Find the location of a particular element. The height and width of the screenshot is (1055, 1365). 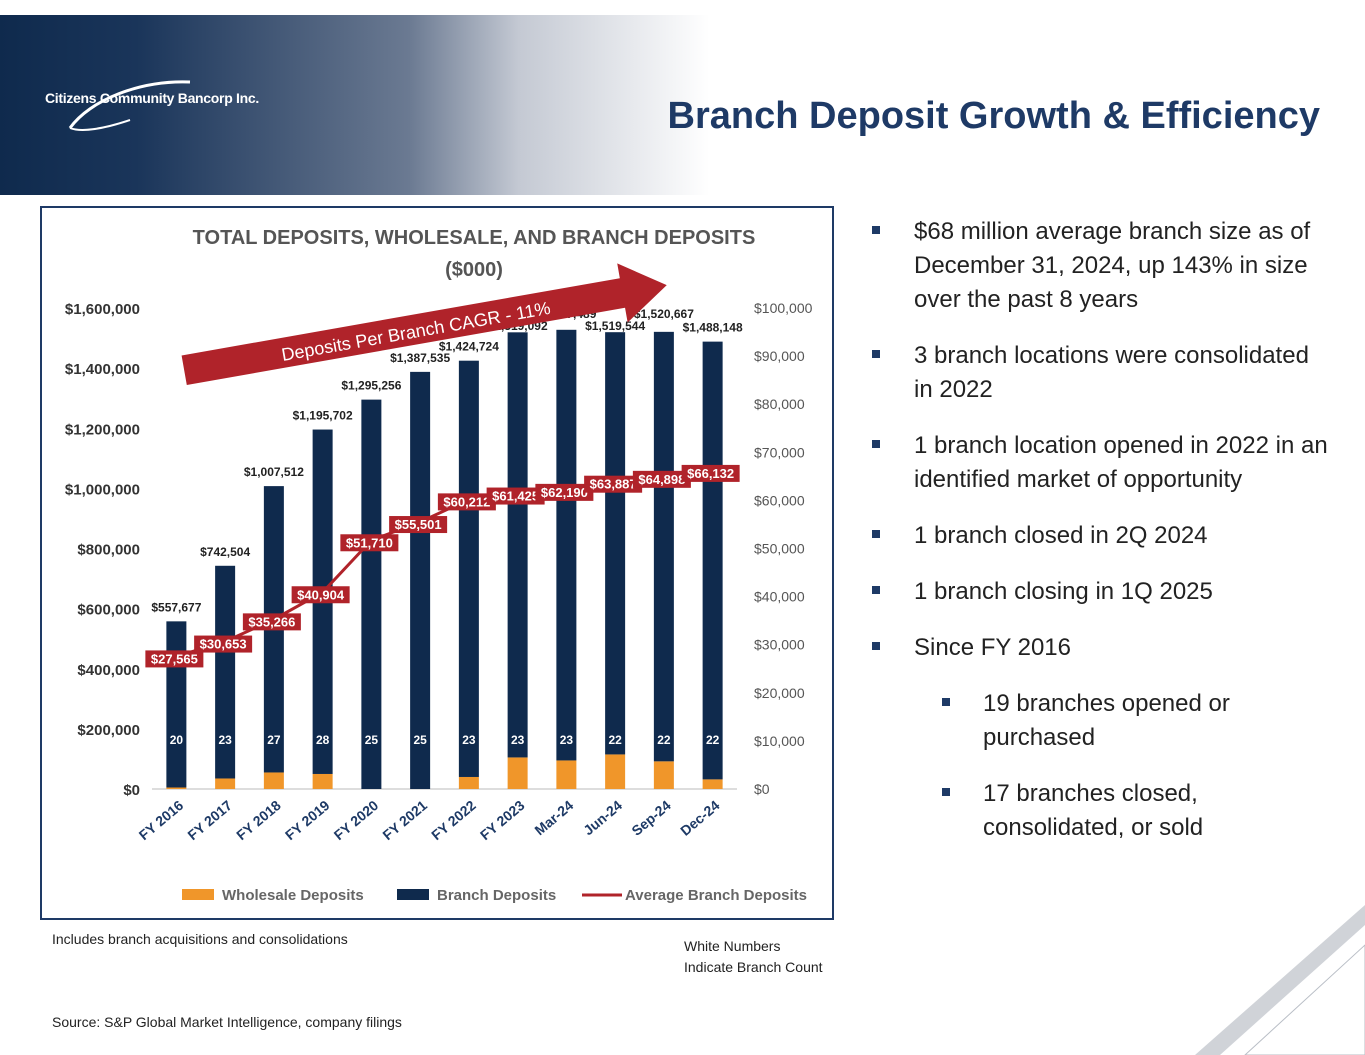

sub-bullet-item: 19 branches opened or purchased is located at coordinates (1102, 721).